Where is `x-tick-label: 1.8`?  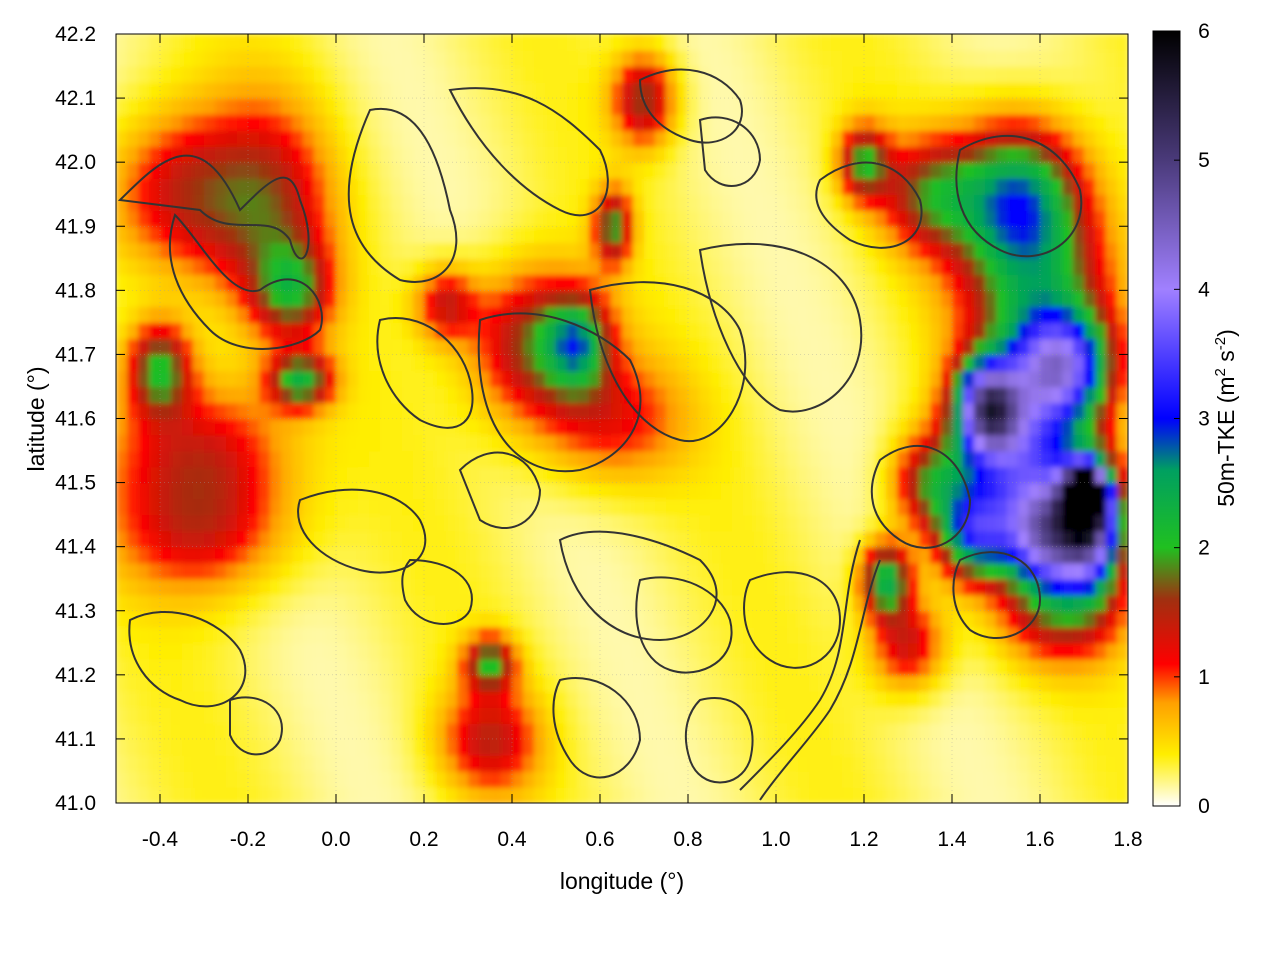 x-tick-label: 1.8 is located at coordinates (1127, 839).